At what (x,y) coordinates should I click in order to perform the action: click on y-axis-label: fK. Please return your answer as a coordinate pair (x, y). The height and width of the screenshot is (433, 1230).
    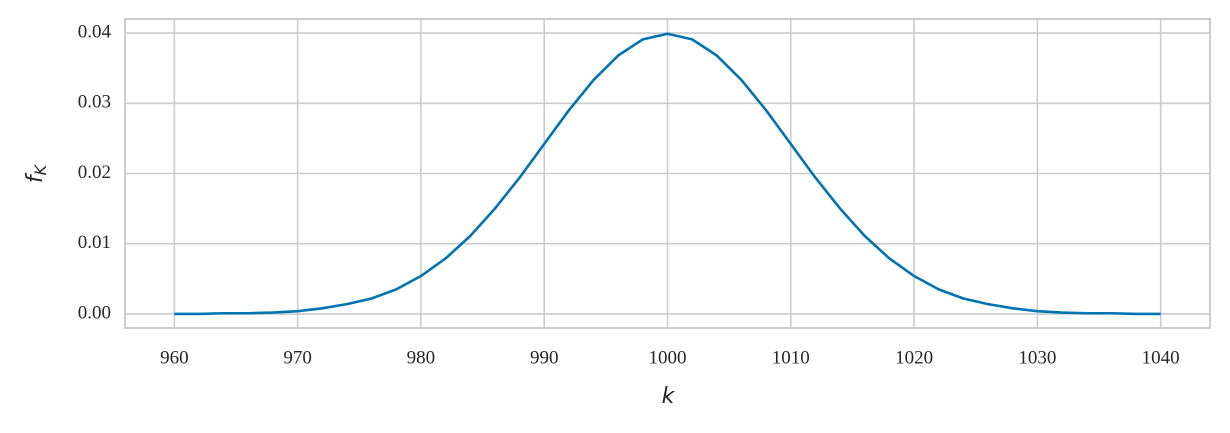
    Looking at the image, I should click on (36, 173).